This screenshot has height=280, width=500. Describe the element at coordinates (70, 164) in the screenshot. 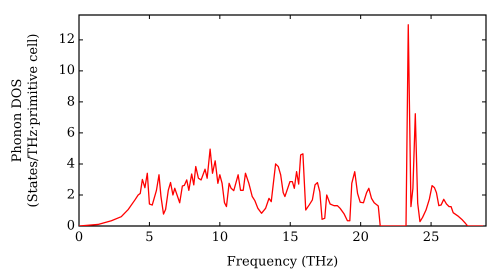

I see `y-tick-label: 4` at that location.